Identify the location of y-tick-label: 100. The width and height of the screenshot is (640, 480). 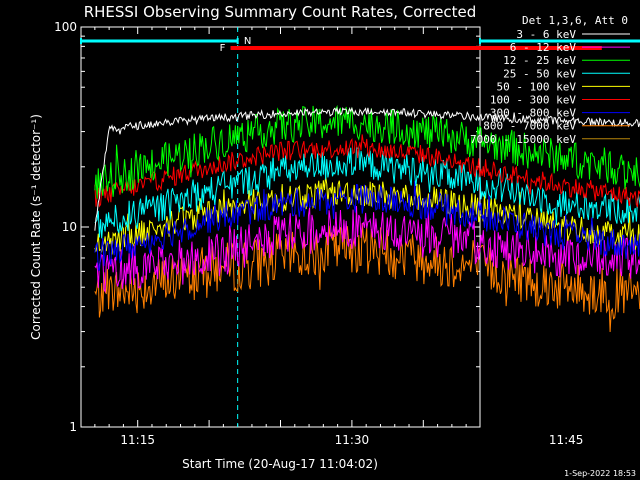
(65, 27).